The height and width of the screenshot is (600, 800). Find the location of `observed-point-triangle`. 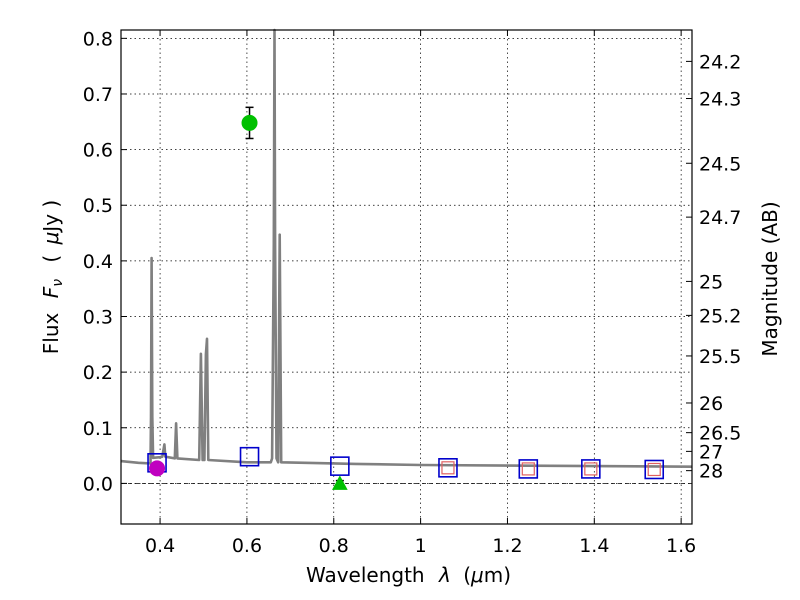

observed-point-triangle is located at coordinates (340, 482).